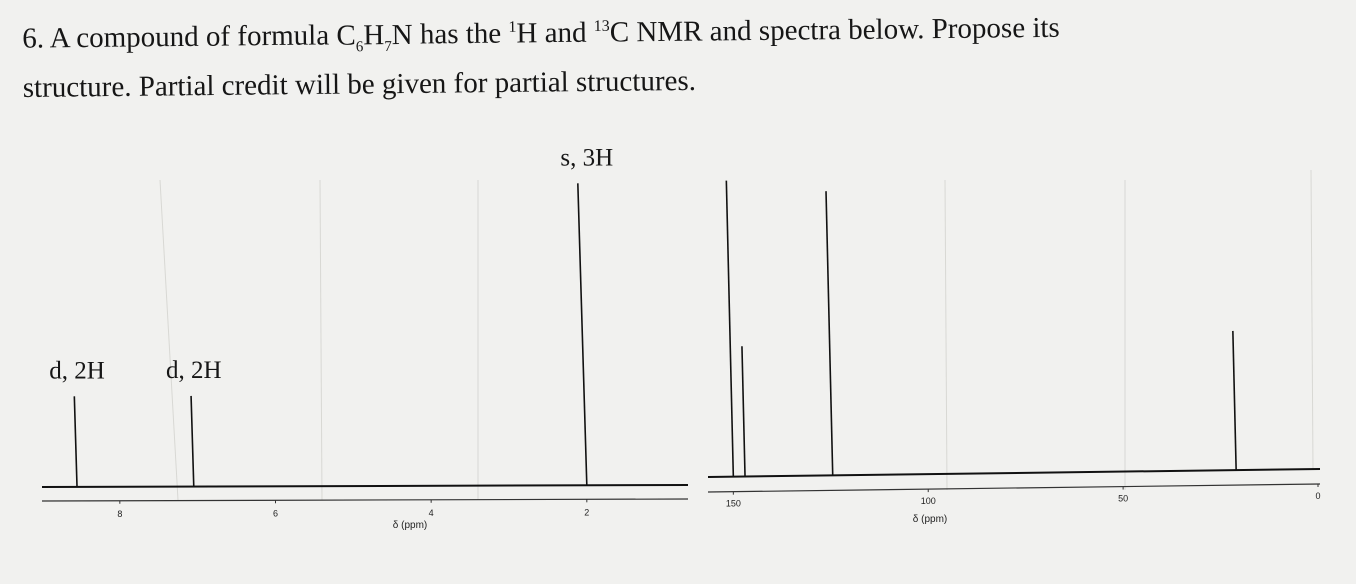 The width and height of the screenshot is (1356, 584). What do you see at coordinates (1014, 473) in the screenshot?
I see `c-nmr-baseline` at bounding box center [1014, 473].